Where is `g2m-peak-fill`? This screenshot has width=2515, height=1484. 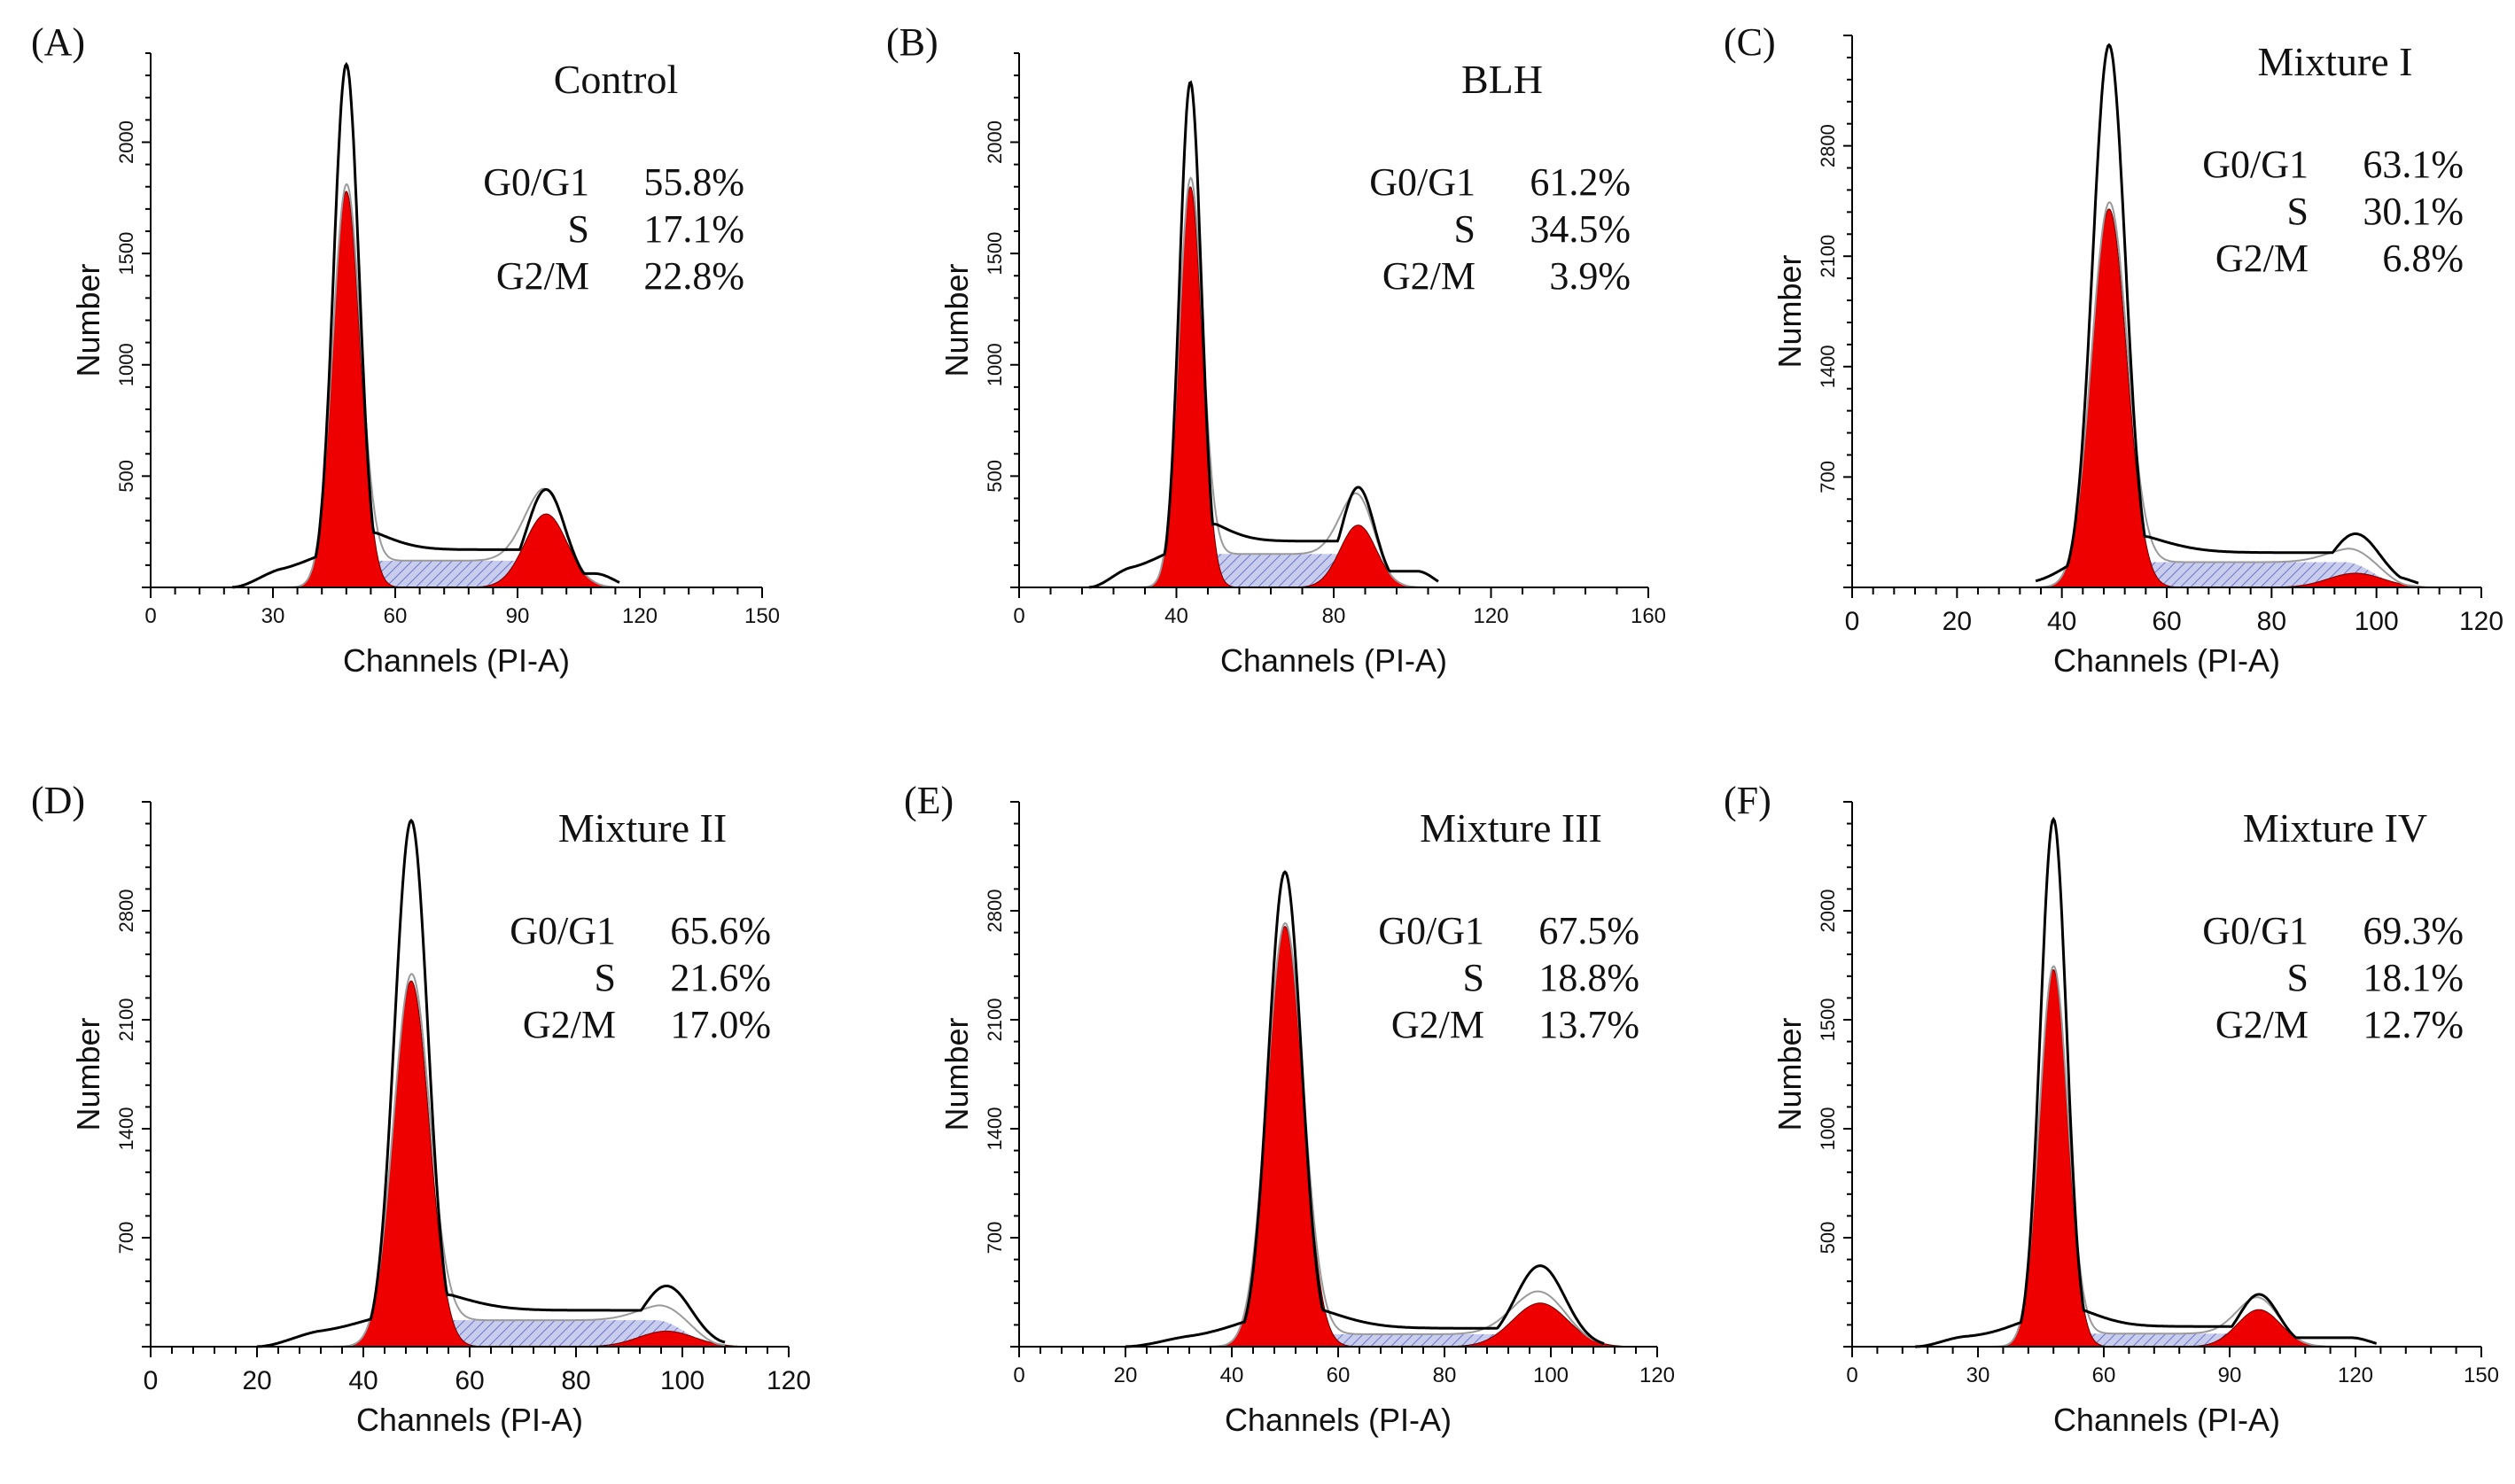
g2m-peak-fill is located at coordinates (1540, 1325).